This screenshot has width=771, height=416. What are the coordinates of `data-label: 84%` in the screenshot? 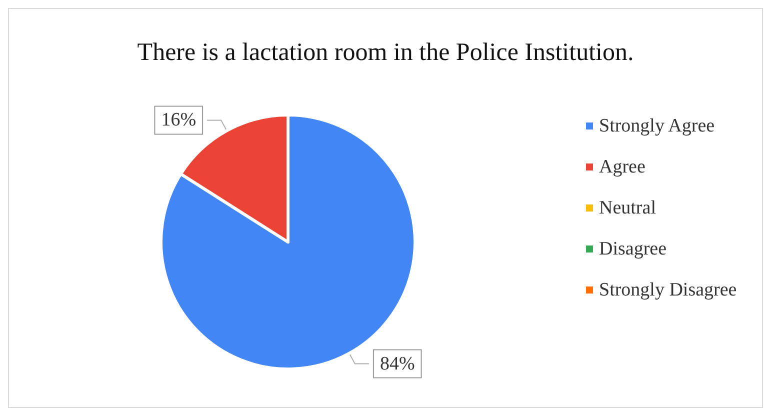 It's located at (397, 363).